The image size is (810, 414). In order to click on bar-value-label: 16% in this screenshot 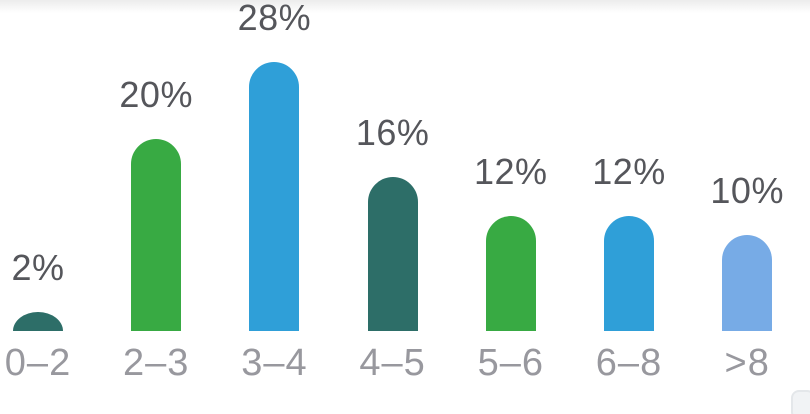, I will do `click(392, 133)`.